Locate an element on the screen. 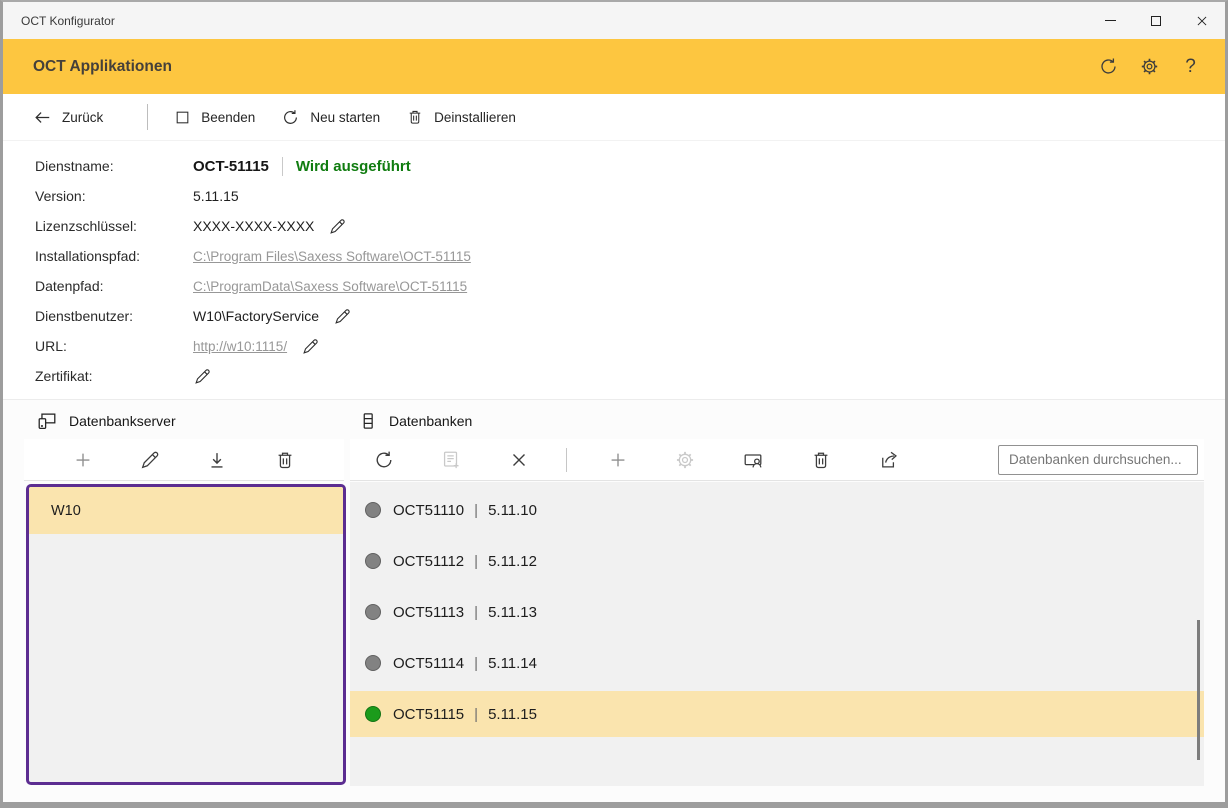 The width and height of the screenshot is (1228, 808). database-list-item: OCT51112 | 5.11.12 is located at coordinates (777, 561).